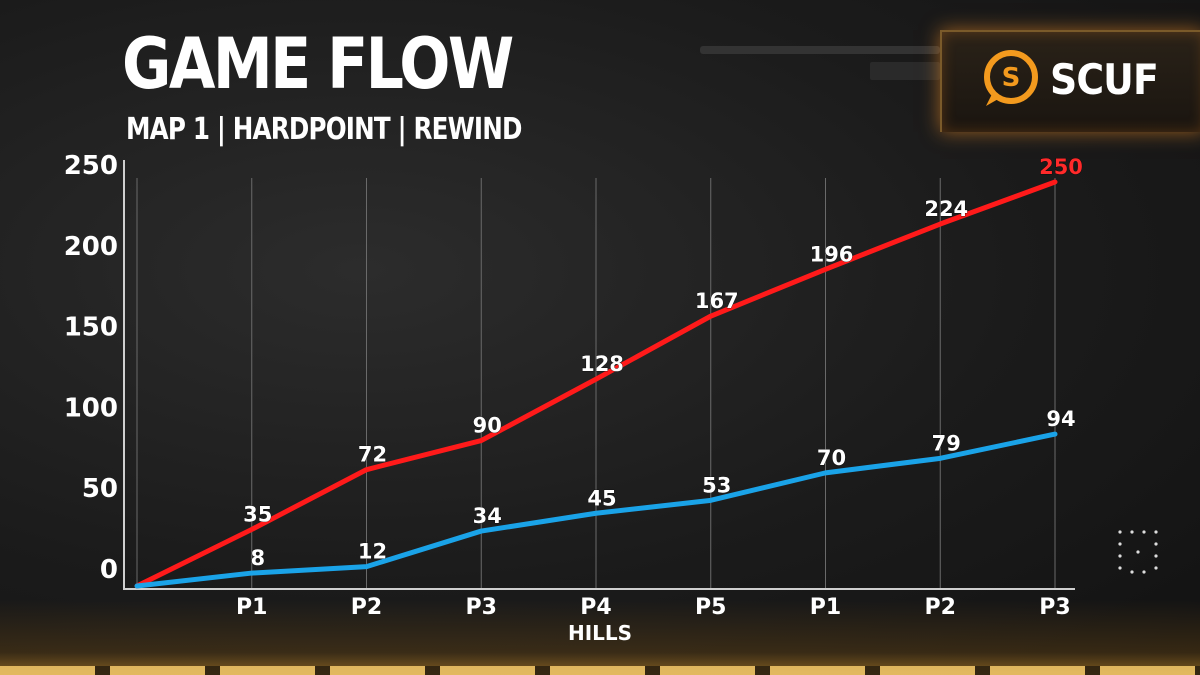 This screenshot has width=1200, height=675. Describe the element at coordinates (946, 443) in the screenshot. I see `data-label: 79` at that location.